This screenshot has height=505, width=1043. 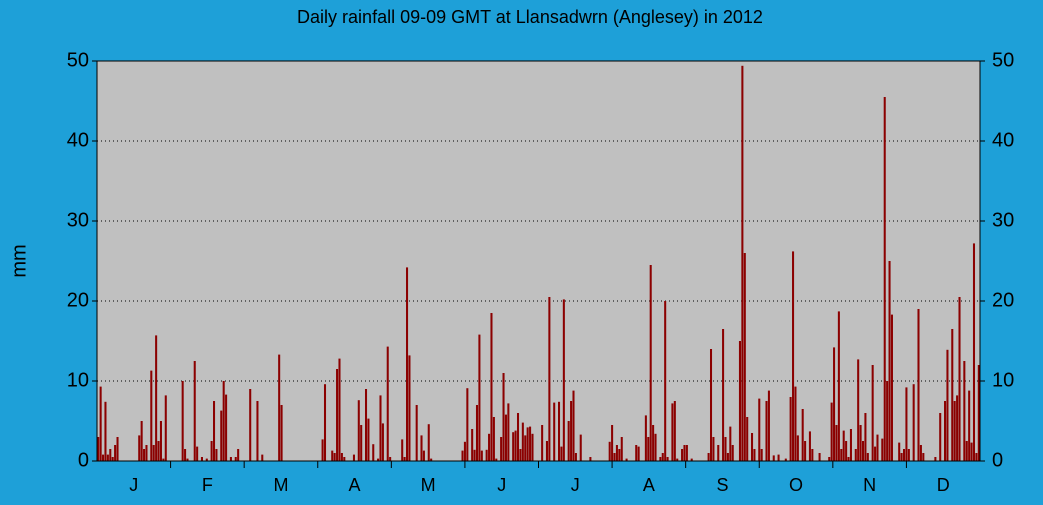 I want to click on y2-tick-label: 10, so click(x=1003, y=380).